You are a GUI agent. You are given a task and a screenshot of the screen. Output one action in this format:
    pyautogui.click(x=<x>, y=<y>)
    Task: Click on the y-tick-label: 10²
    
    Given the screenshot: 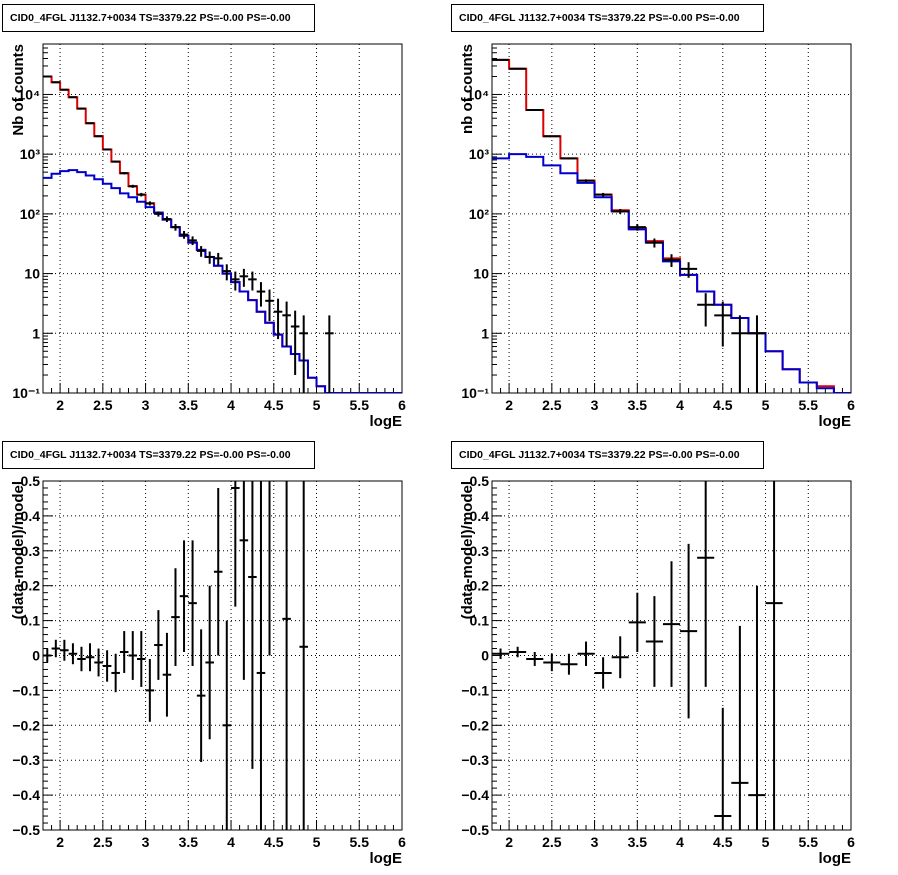 What is the action you would take?
    pyautogui.click(x=30, y=214)
    